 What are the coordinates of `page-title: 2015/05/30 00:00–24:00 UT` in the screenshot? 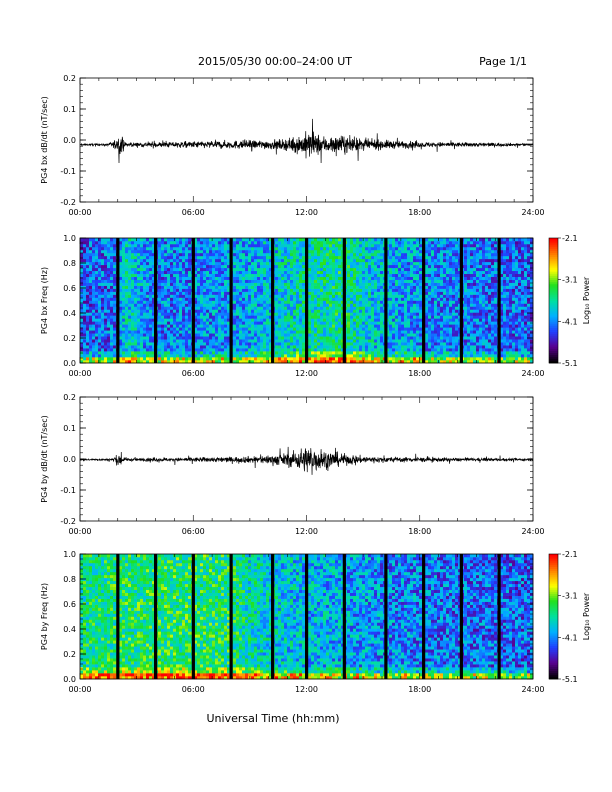 It's located at (275, 61).